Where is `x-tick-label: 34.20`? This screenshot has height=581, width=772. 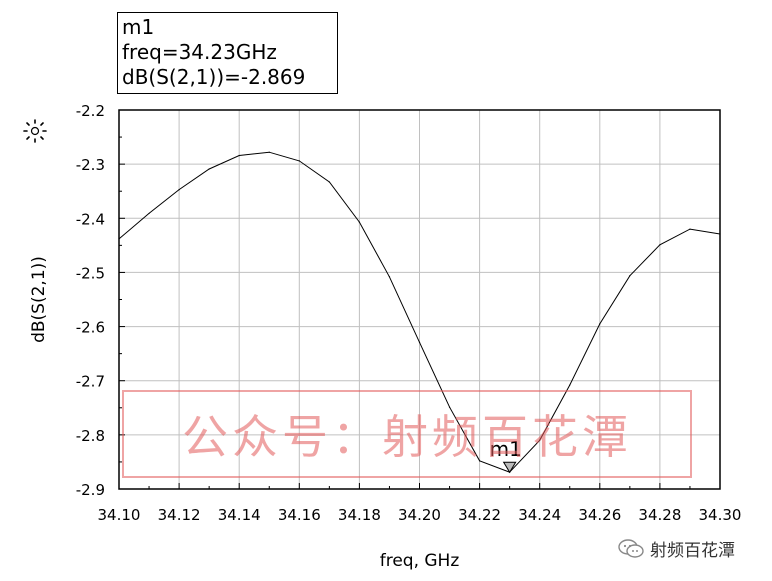
x-tick-label: 34.20 is located at coordinates (419, 515).